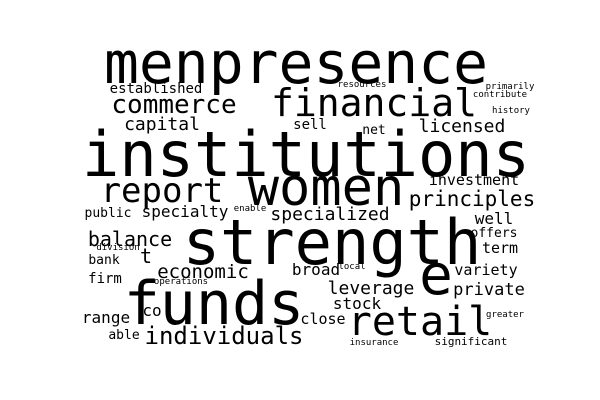 Image resolution: width=600 pixels, height=400 pixels. Describe the element at coordinates (306, 154) in the screenshot. I see `word-institutions: institutions` at that location.